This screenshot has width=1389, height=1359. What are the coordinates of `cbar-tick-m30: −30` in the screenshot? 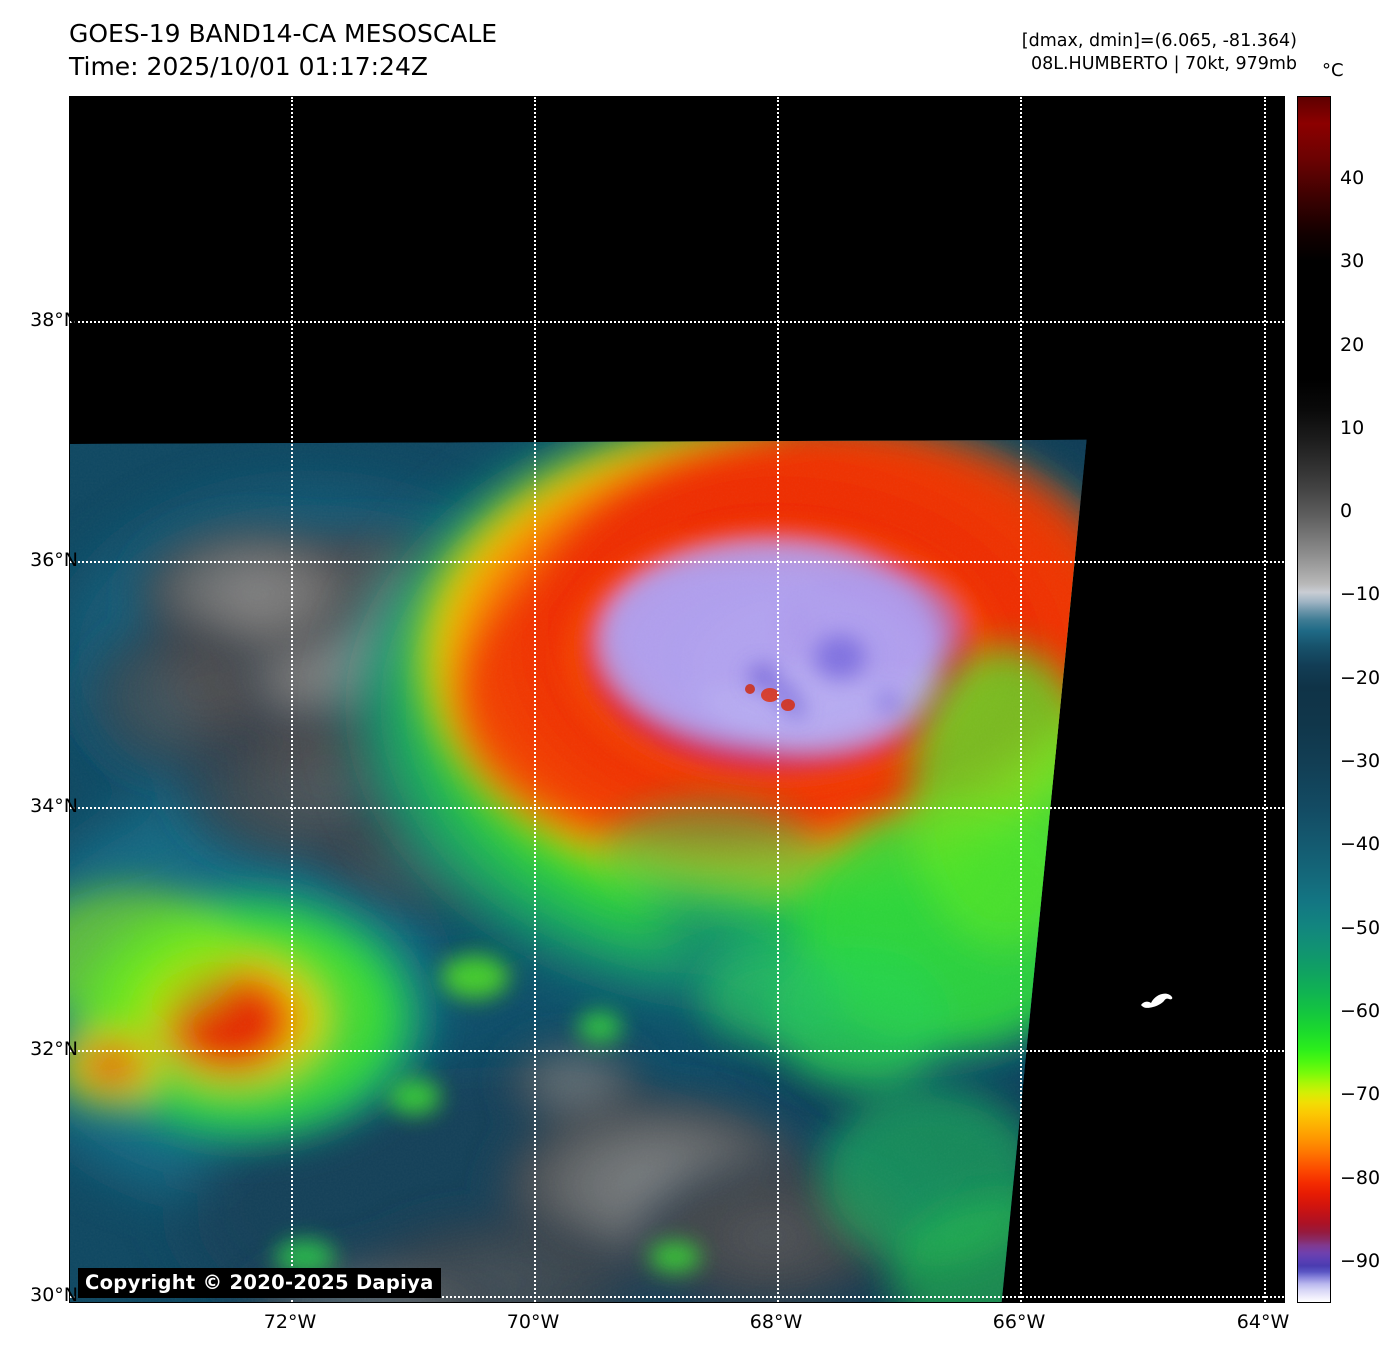 It's located at (1360, 761).